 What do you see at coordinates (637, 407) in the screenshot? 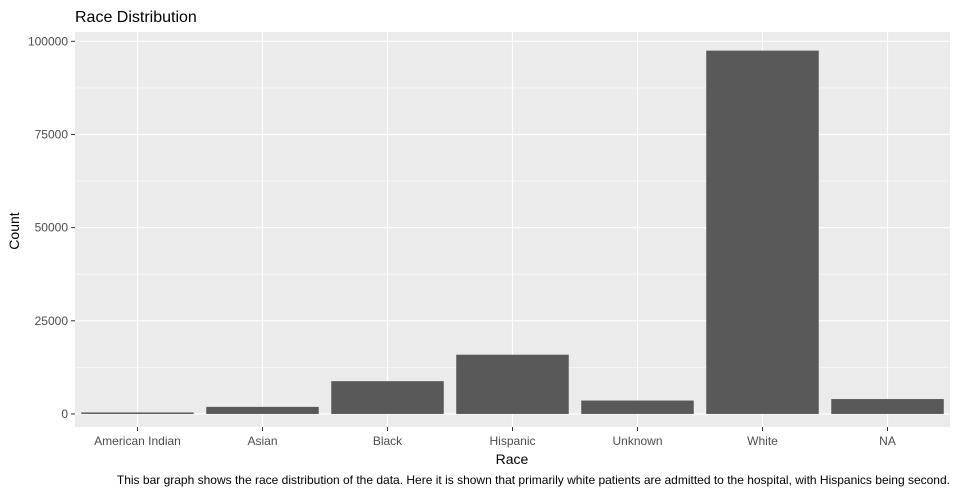
I see `bar-unknown` at bounding box center [637, 407].